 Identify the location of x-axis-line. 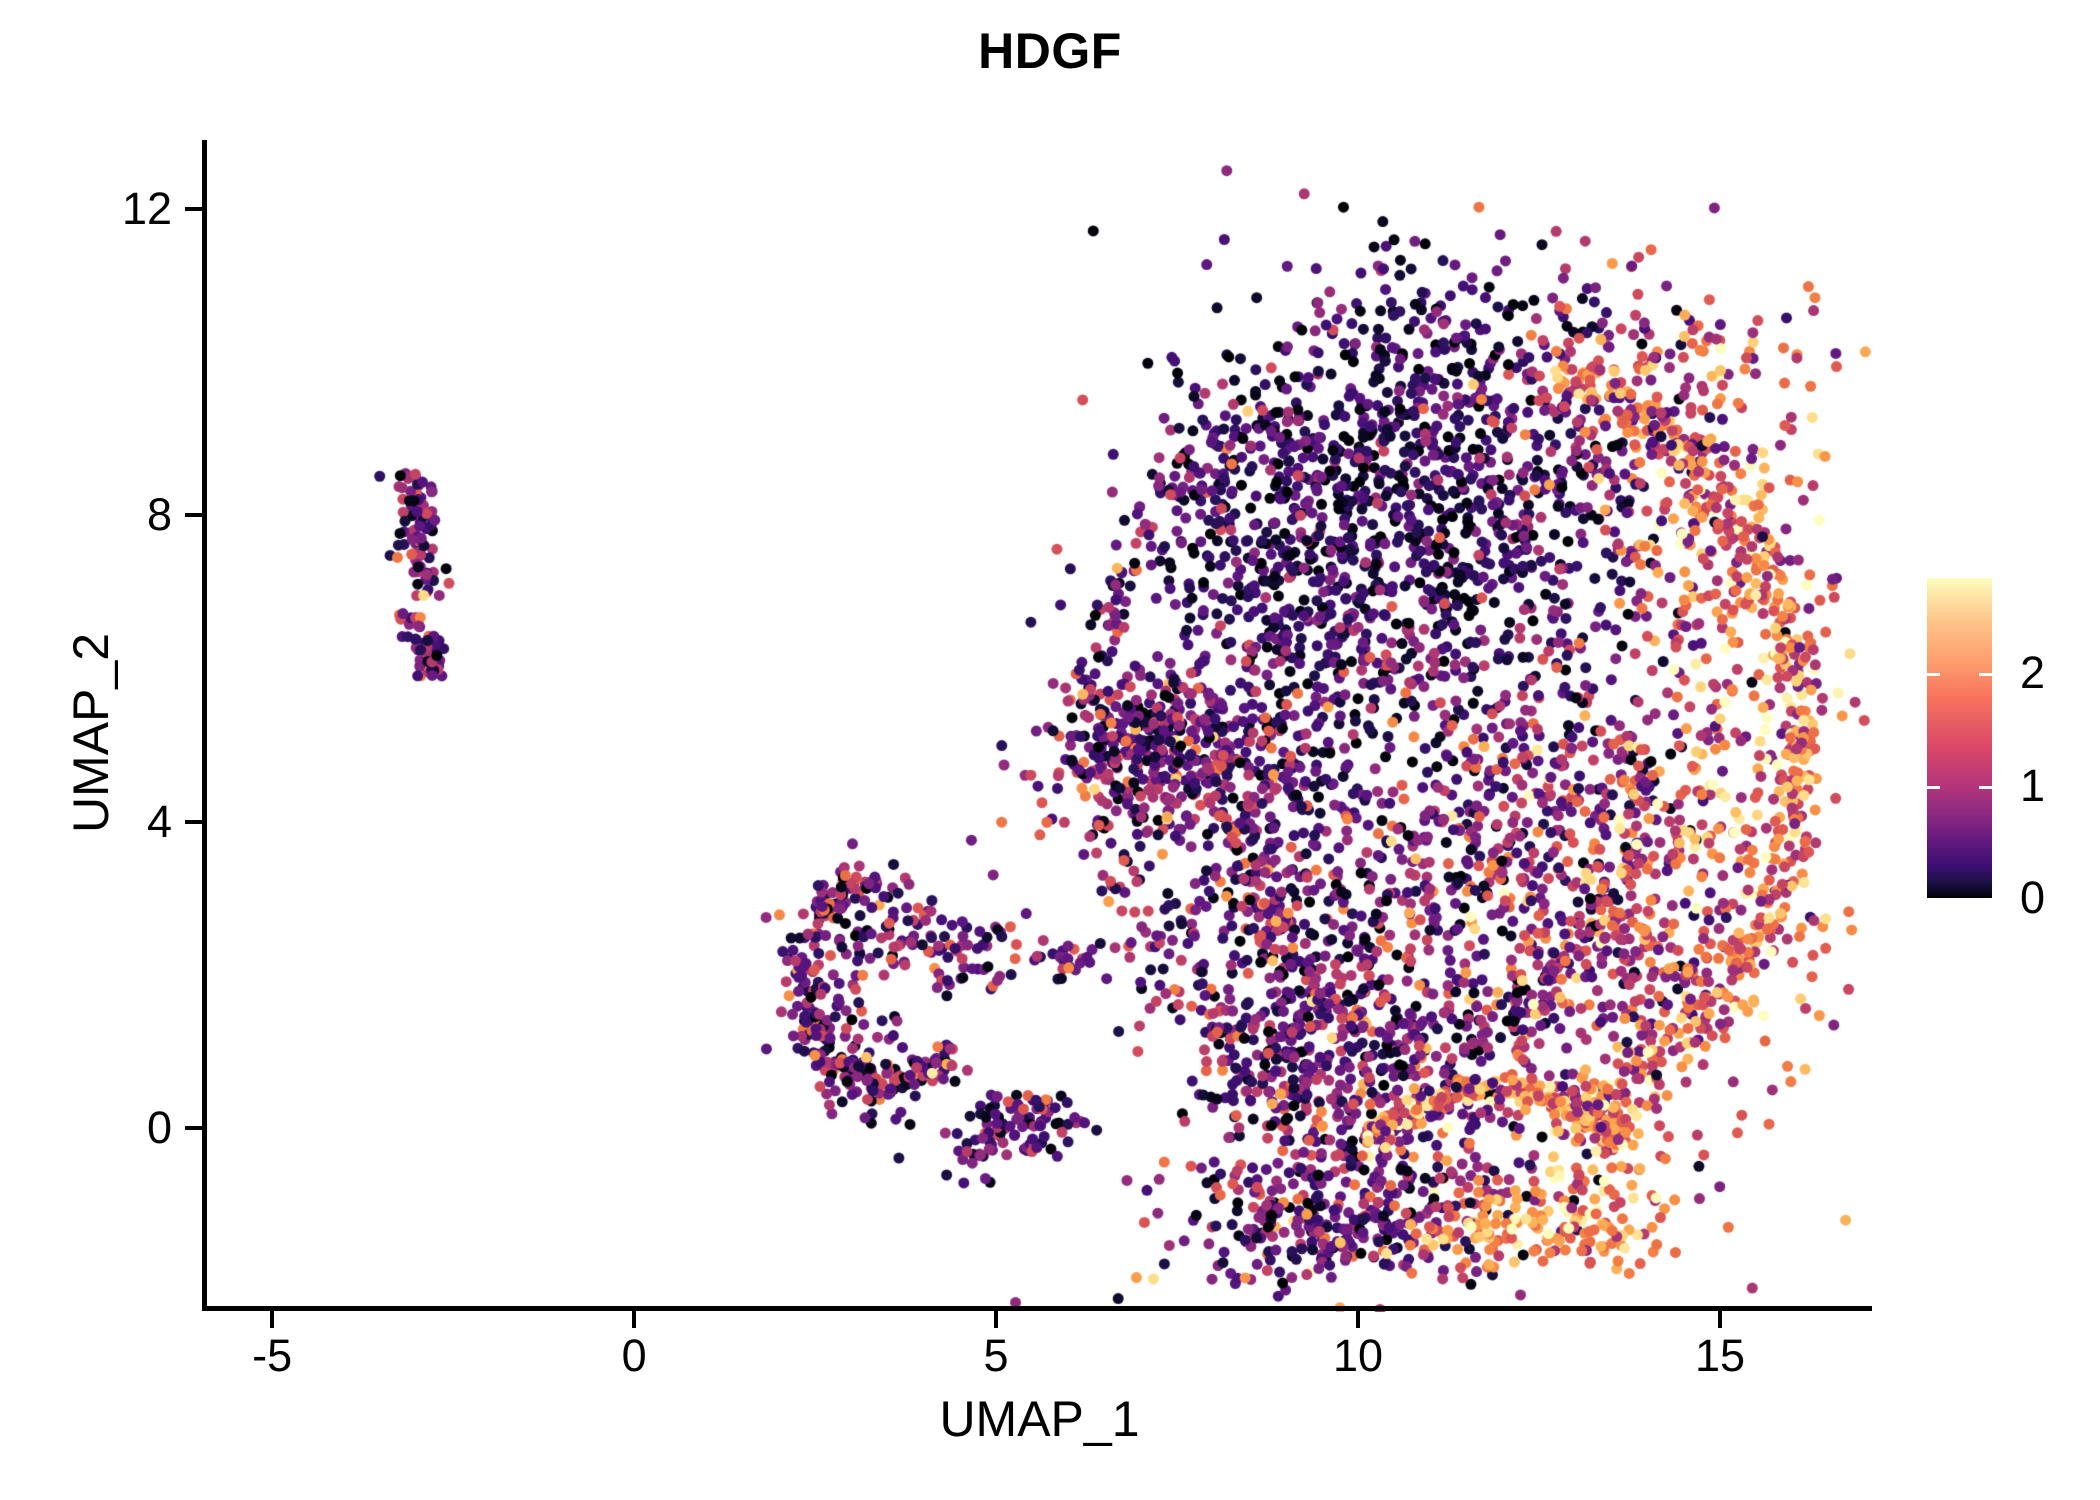
(1039, 1308).